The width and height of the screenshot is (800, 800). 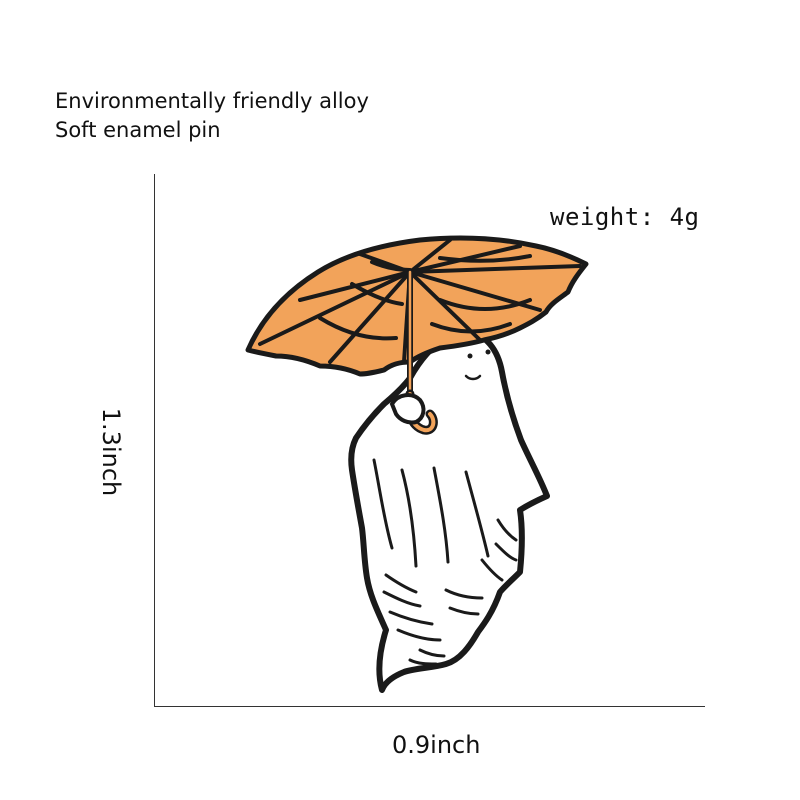 I want to click on width-axis-line, so click(x=429, y=706).